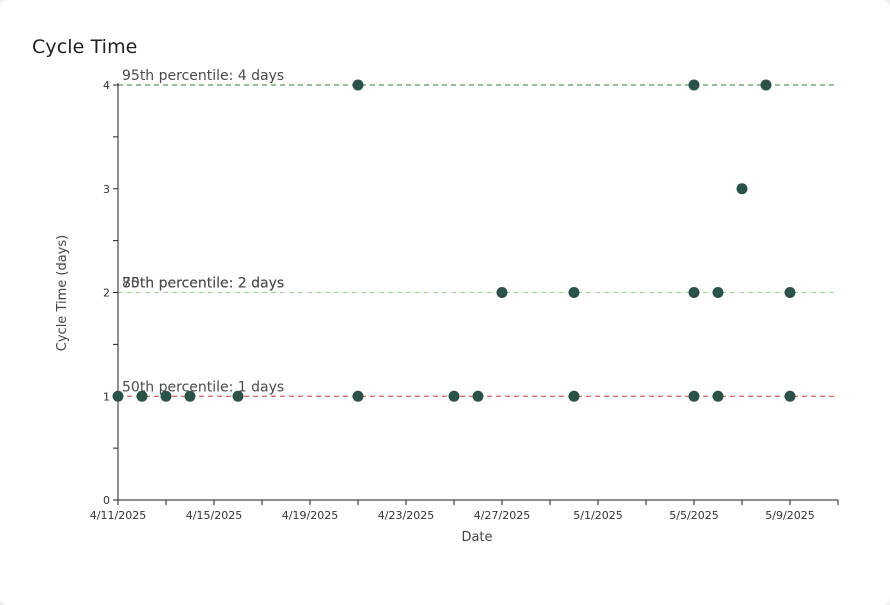 Image resolution: width=890 pixels, height=605 pixels. I want to click on y-tick-label: 3, so click(106, 189).